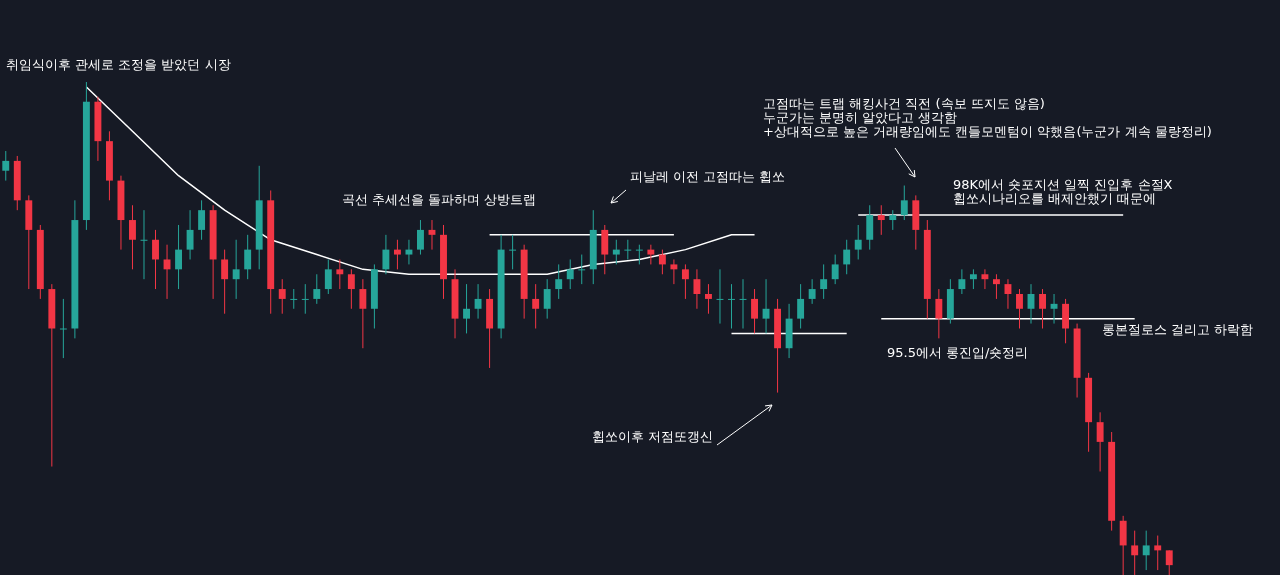 This screenshot has width=1280, height=575. Describe the element at coordinates (958, 352) in the screenshot. I see `annotation: 95.5에서 롱진입/숏정리` at that location.